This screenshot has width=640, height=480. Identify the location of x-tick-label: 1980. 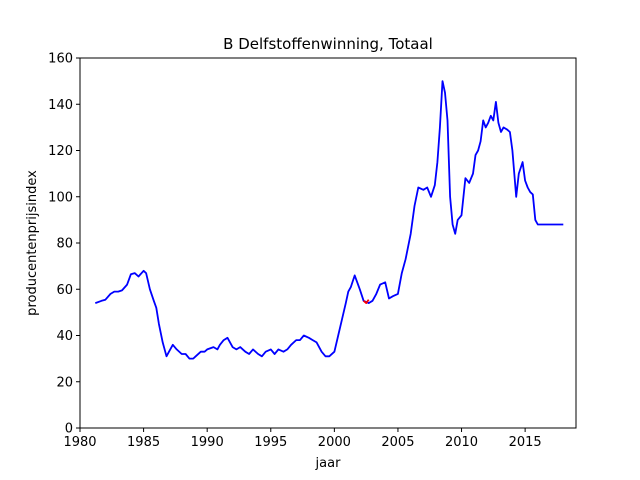
(79, 442).